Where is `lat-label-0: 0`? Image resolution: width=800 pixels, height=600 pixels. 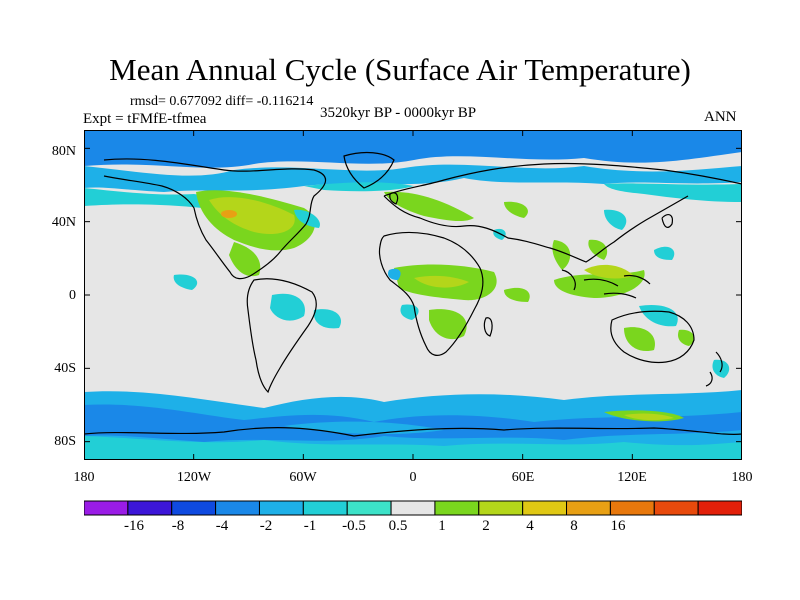
lat-label-0: 0 is located at coordinates (72, 295).